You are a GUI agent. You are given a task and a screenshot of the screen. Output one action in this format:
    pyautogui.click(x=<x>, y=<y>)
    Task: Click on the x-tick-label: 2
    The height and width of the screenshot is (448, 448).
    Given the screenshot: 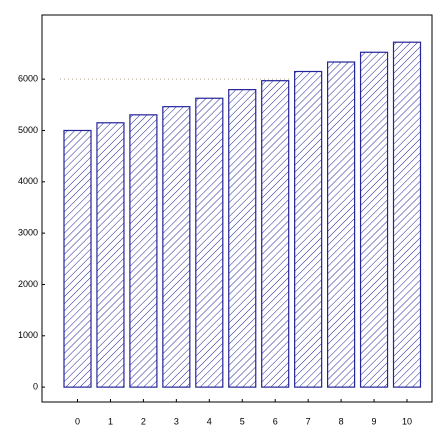 What is the action you would take?
    pyautogui.click(x=143, y=421)
    